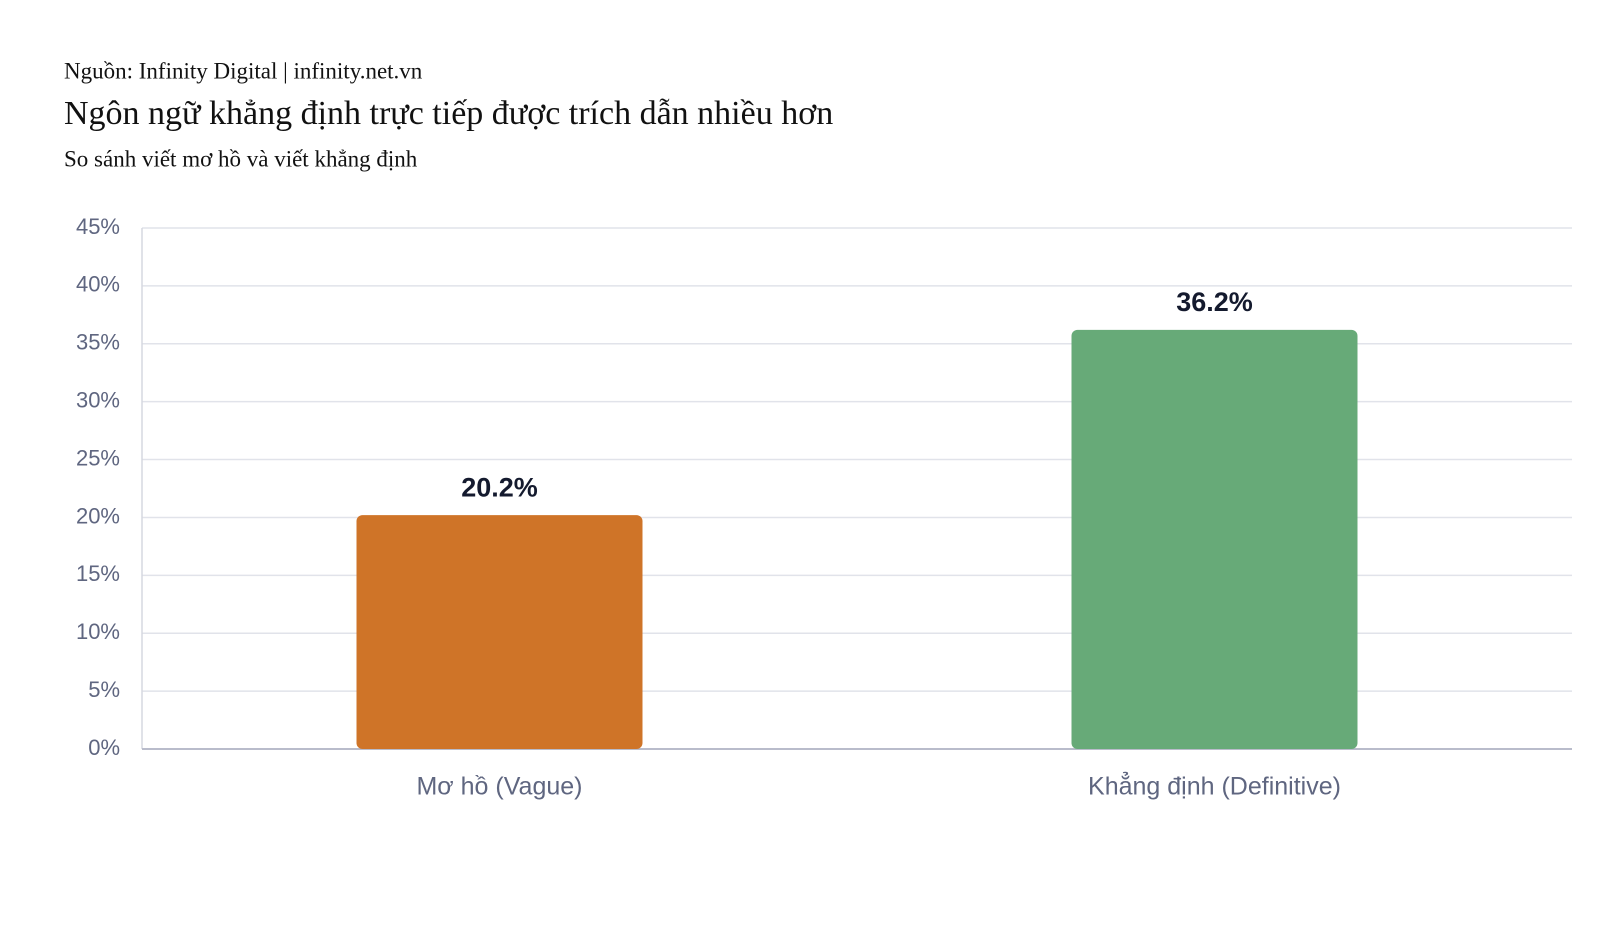 Image resolution: width=1622 pixels, height=940 pixels. Describe the element at coordinates (104, 689) in the screenshot. I see `y-tick-label: 5%` at that location.